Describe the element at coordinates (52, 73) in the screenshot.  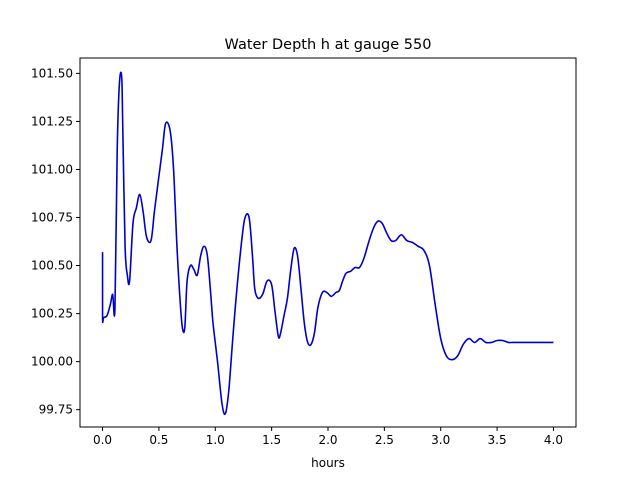
I see `y-tick-label: 101.50` at that location.